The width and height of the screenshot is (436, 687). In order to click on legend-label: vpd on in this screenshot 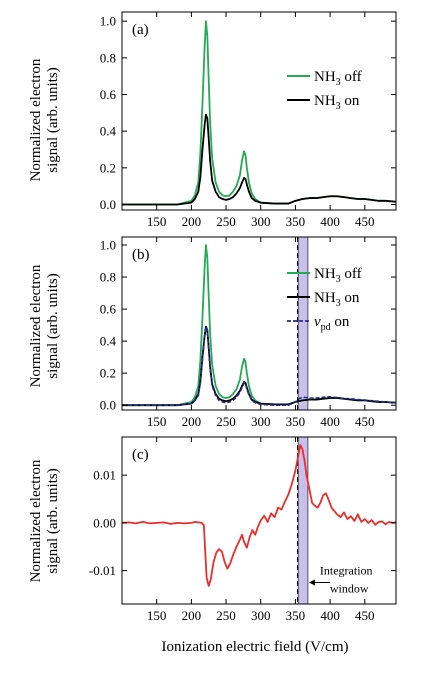, I will do `click(332, 323)`.